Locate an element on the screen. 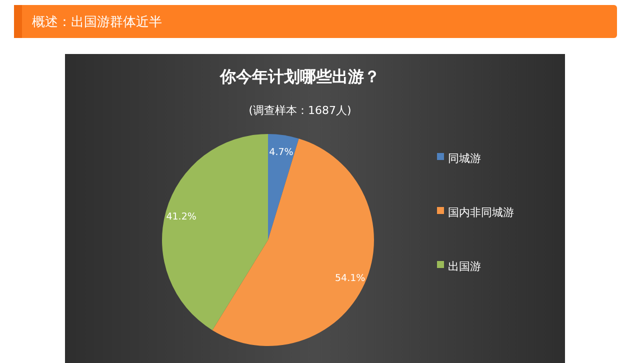 The height and width of the screenshot is (363, 625). data-label: 41.2% is located at coordinates (181, 216).